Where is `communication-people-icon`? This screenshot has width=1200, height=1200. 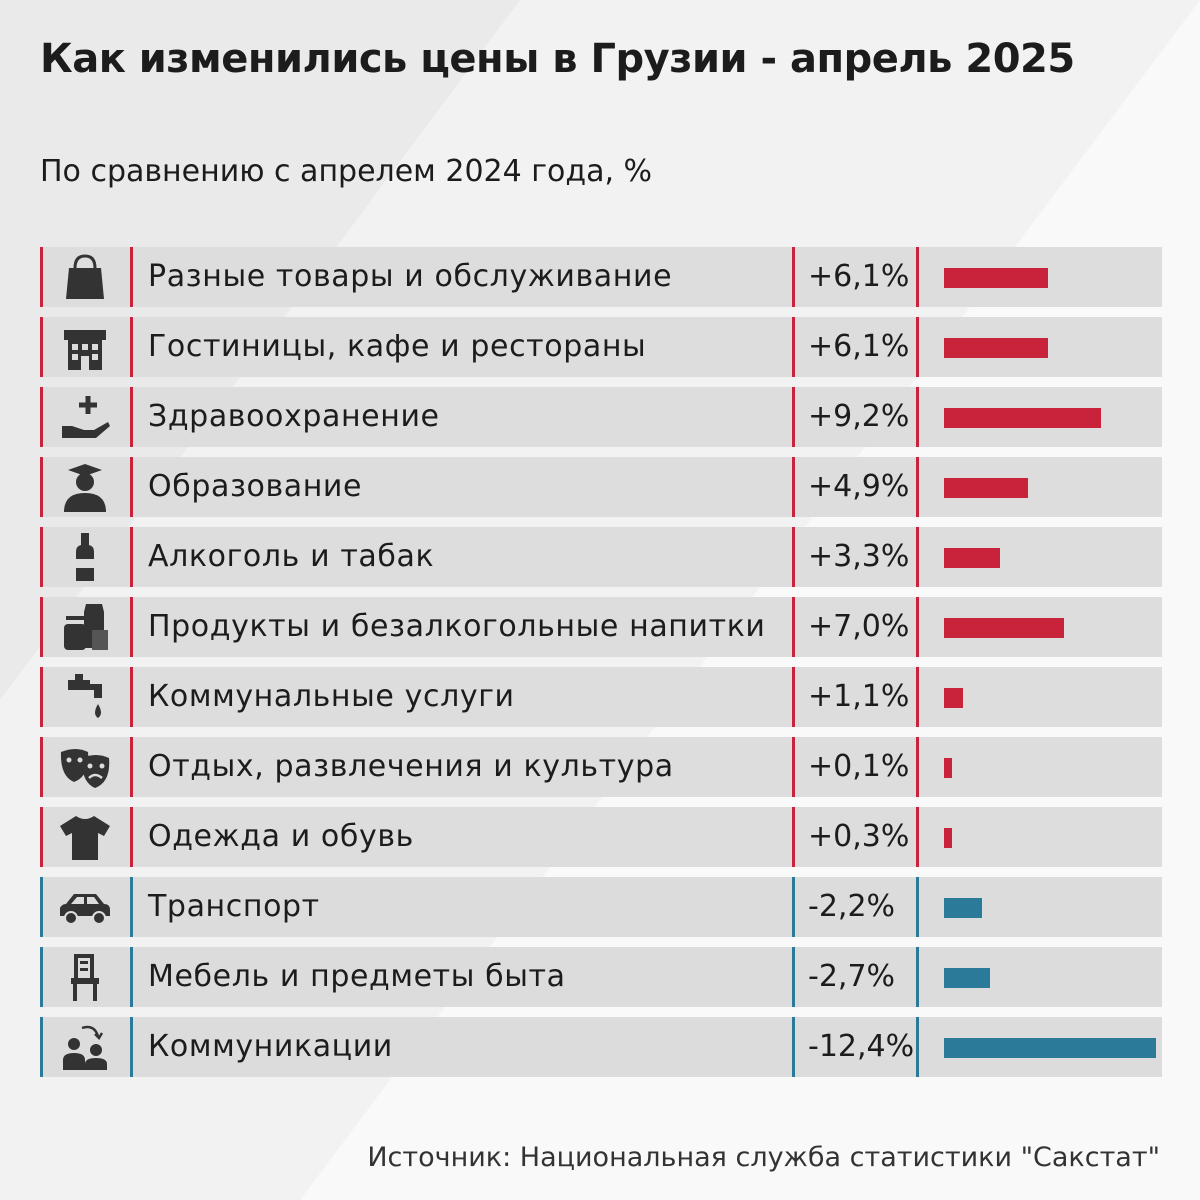
communication-people-icon is located at coordinates (85, 1047).